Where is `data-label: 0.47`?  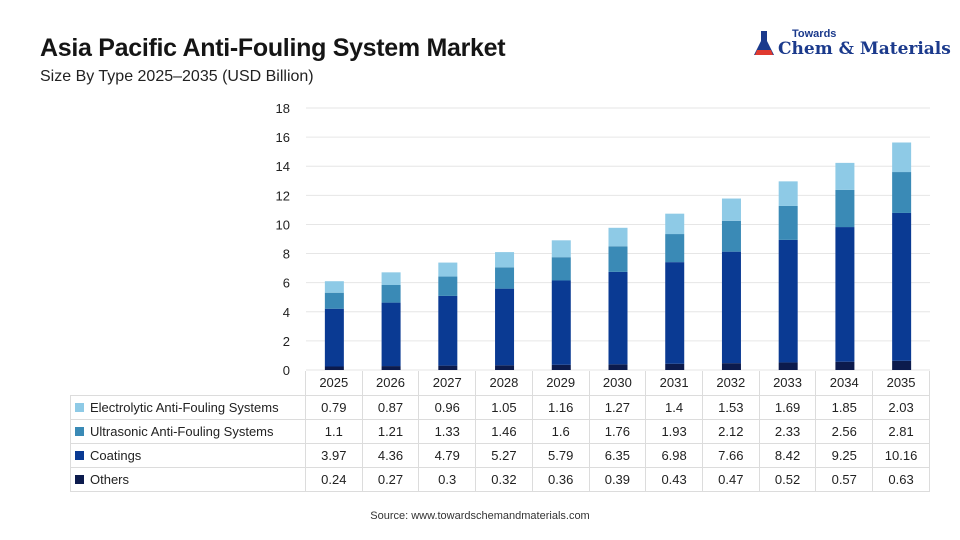 data-label: 0.47 is located at coordinates (730, 479).